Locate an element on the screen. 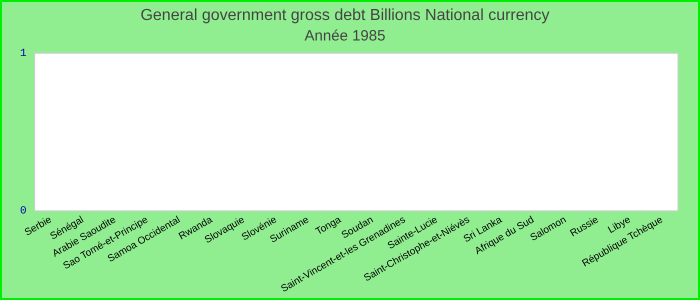  chart-subtitle: Année 1985 is located at coordinates (345, 35).